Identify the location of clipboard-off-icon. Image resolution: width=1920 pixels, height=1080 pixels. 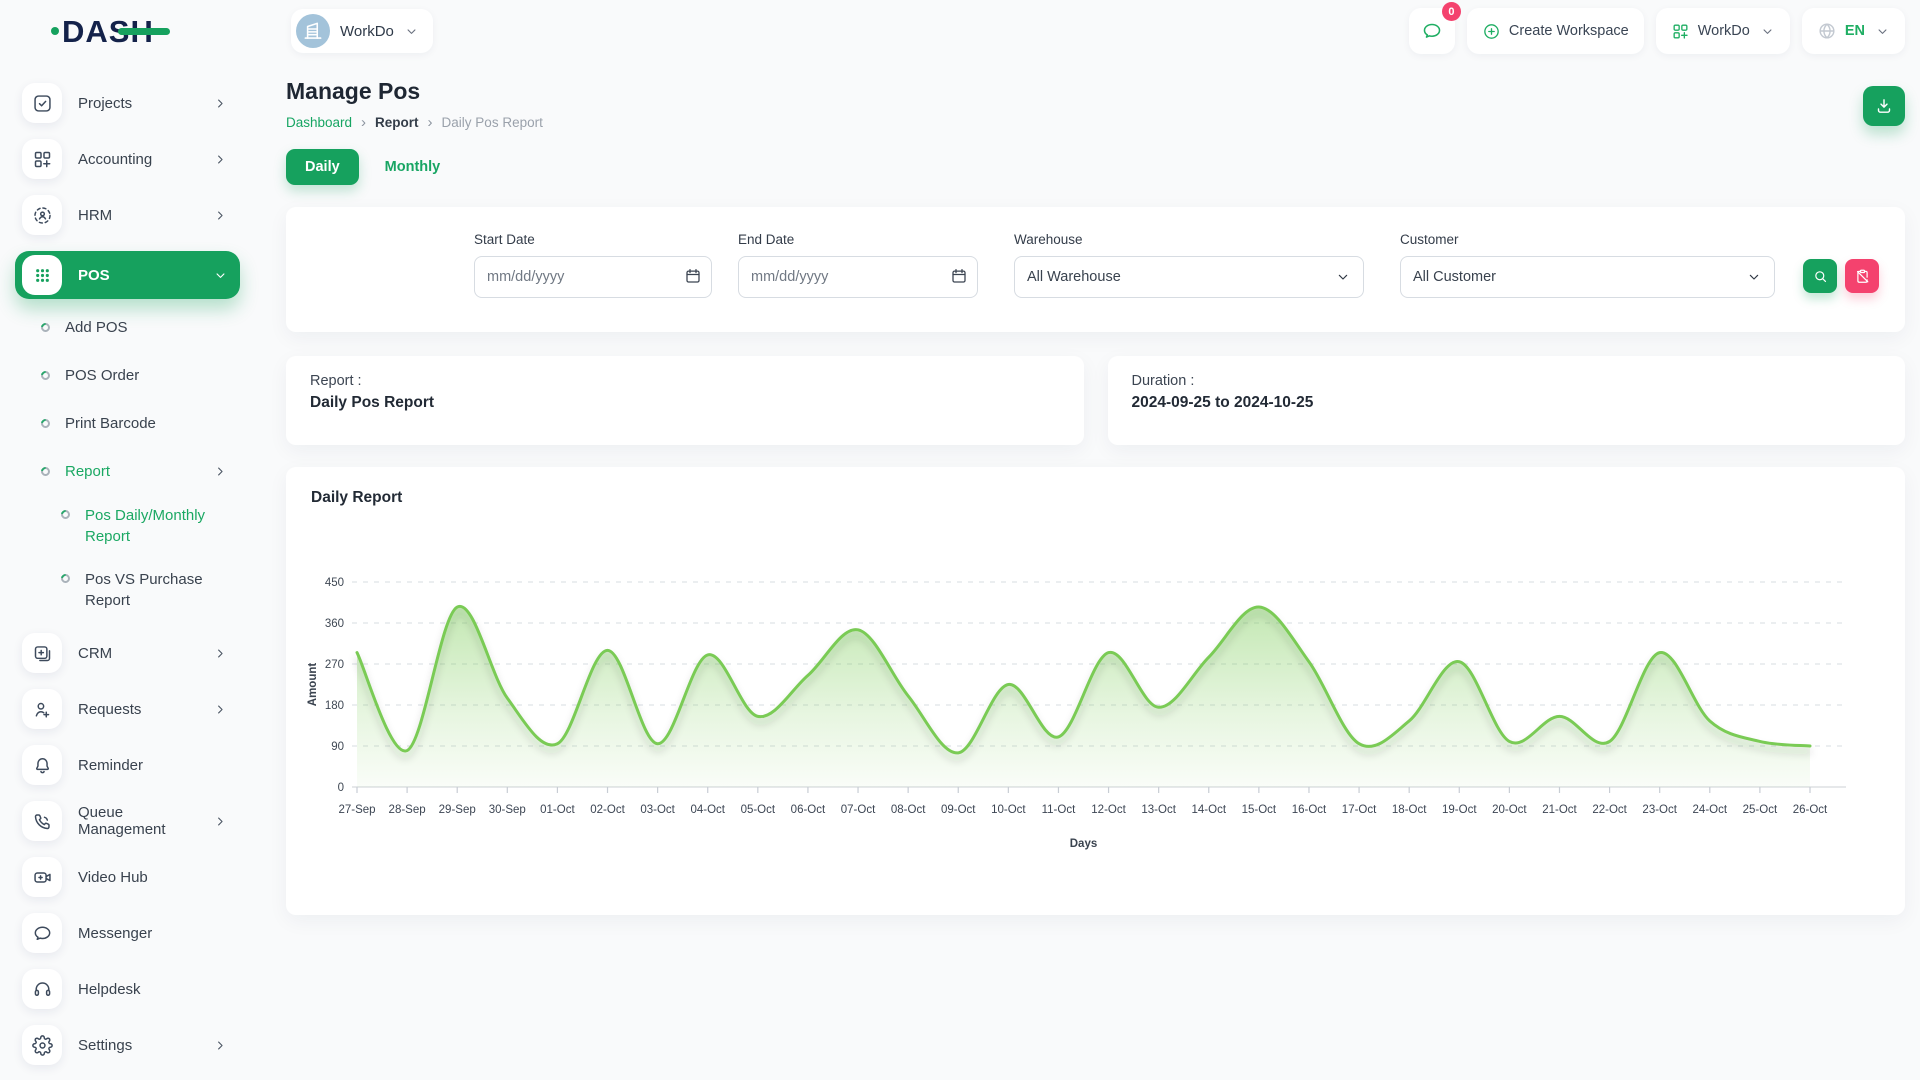
(1862, 276).